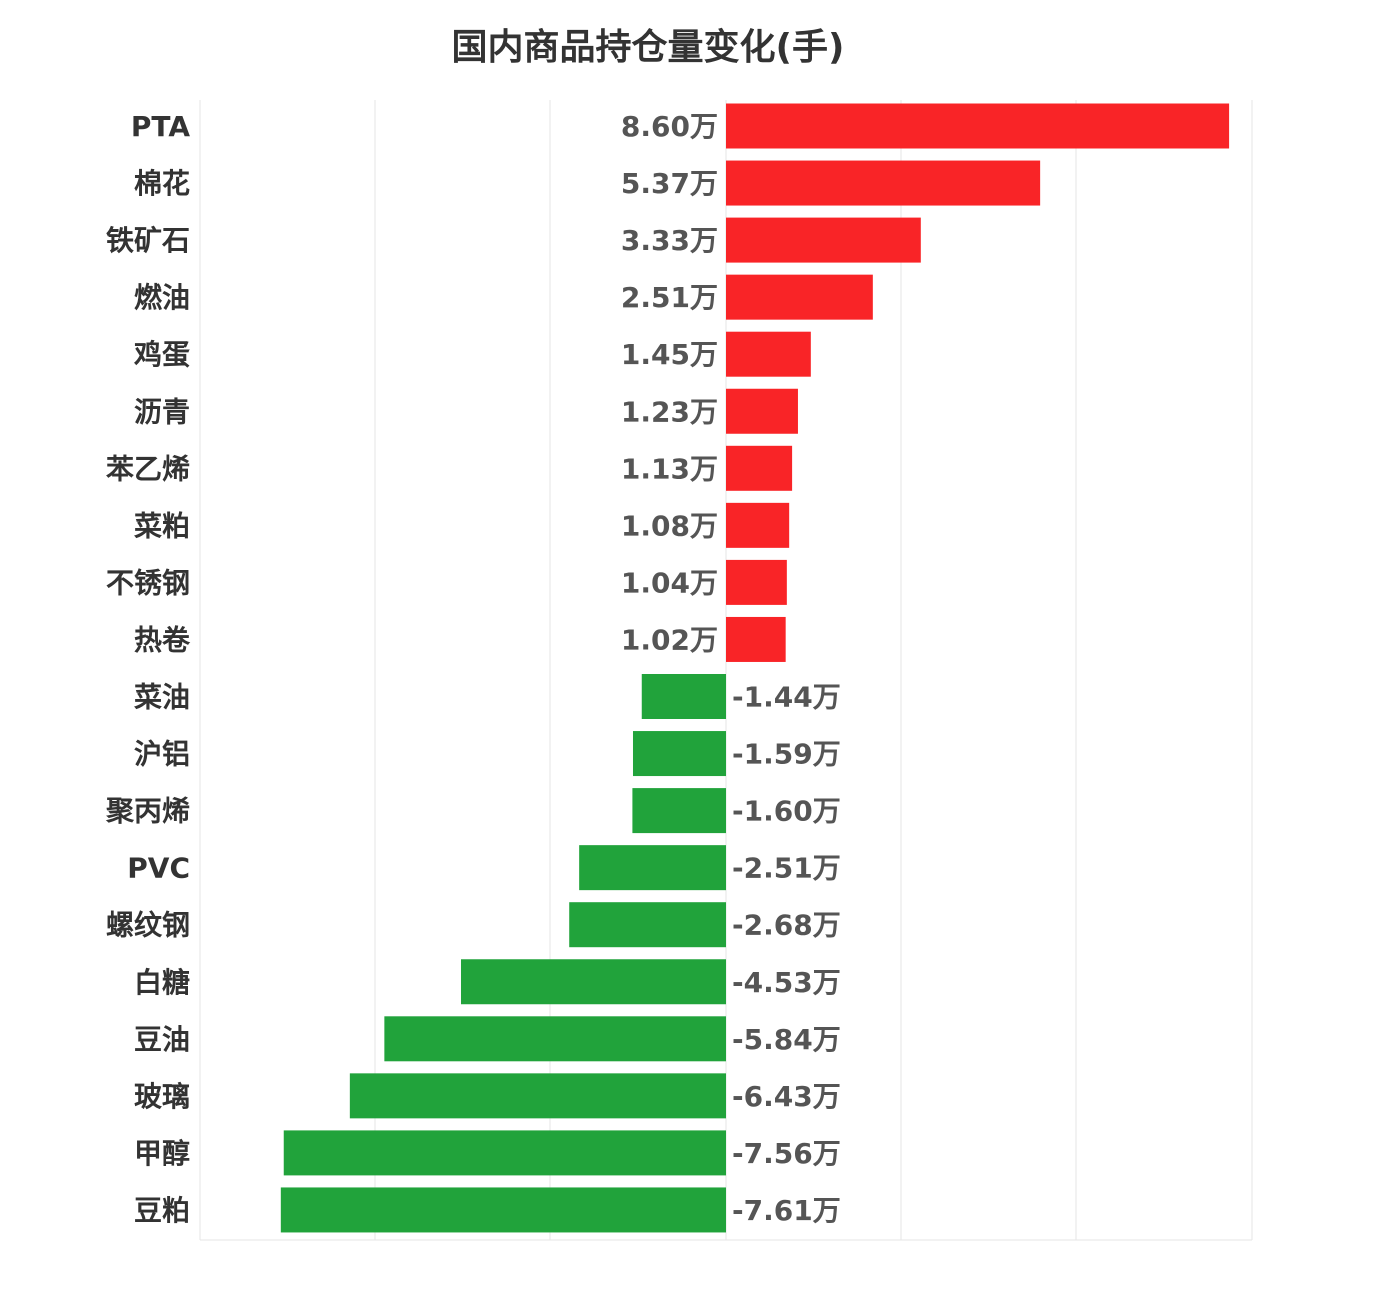 This screenshot has height=1300, width=1391. I want to click on category-label: 豆粕, so click(162, 1210).